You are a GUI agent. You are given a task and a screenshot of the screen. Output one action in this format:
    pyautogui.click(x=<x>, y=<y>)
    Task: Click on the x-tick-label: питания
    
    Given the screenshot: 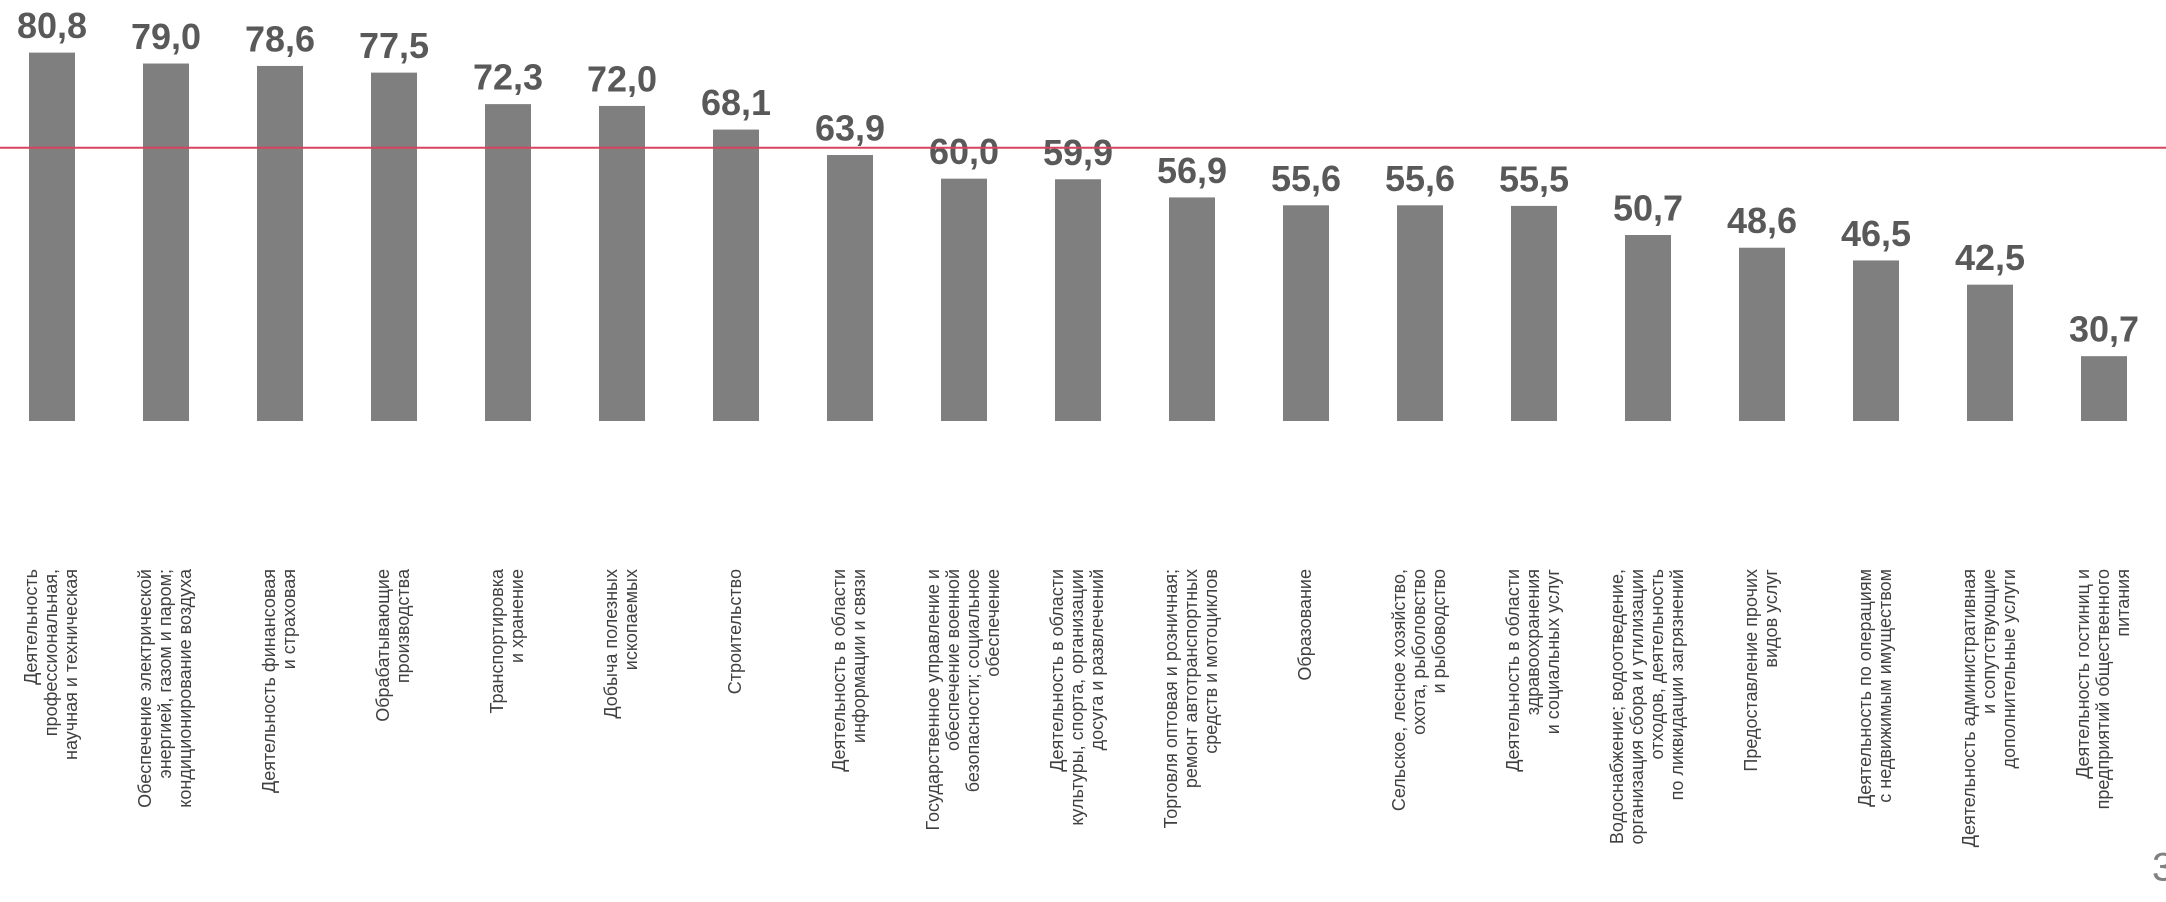 What is the action you would take?
    pyautogui.click(x=2123, y=603)
    